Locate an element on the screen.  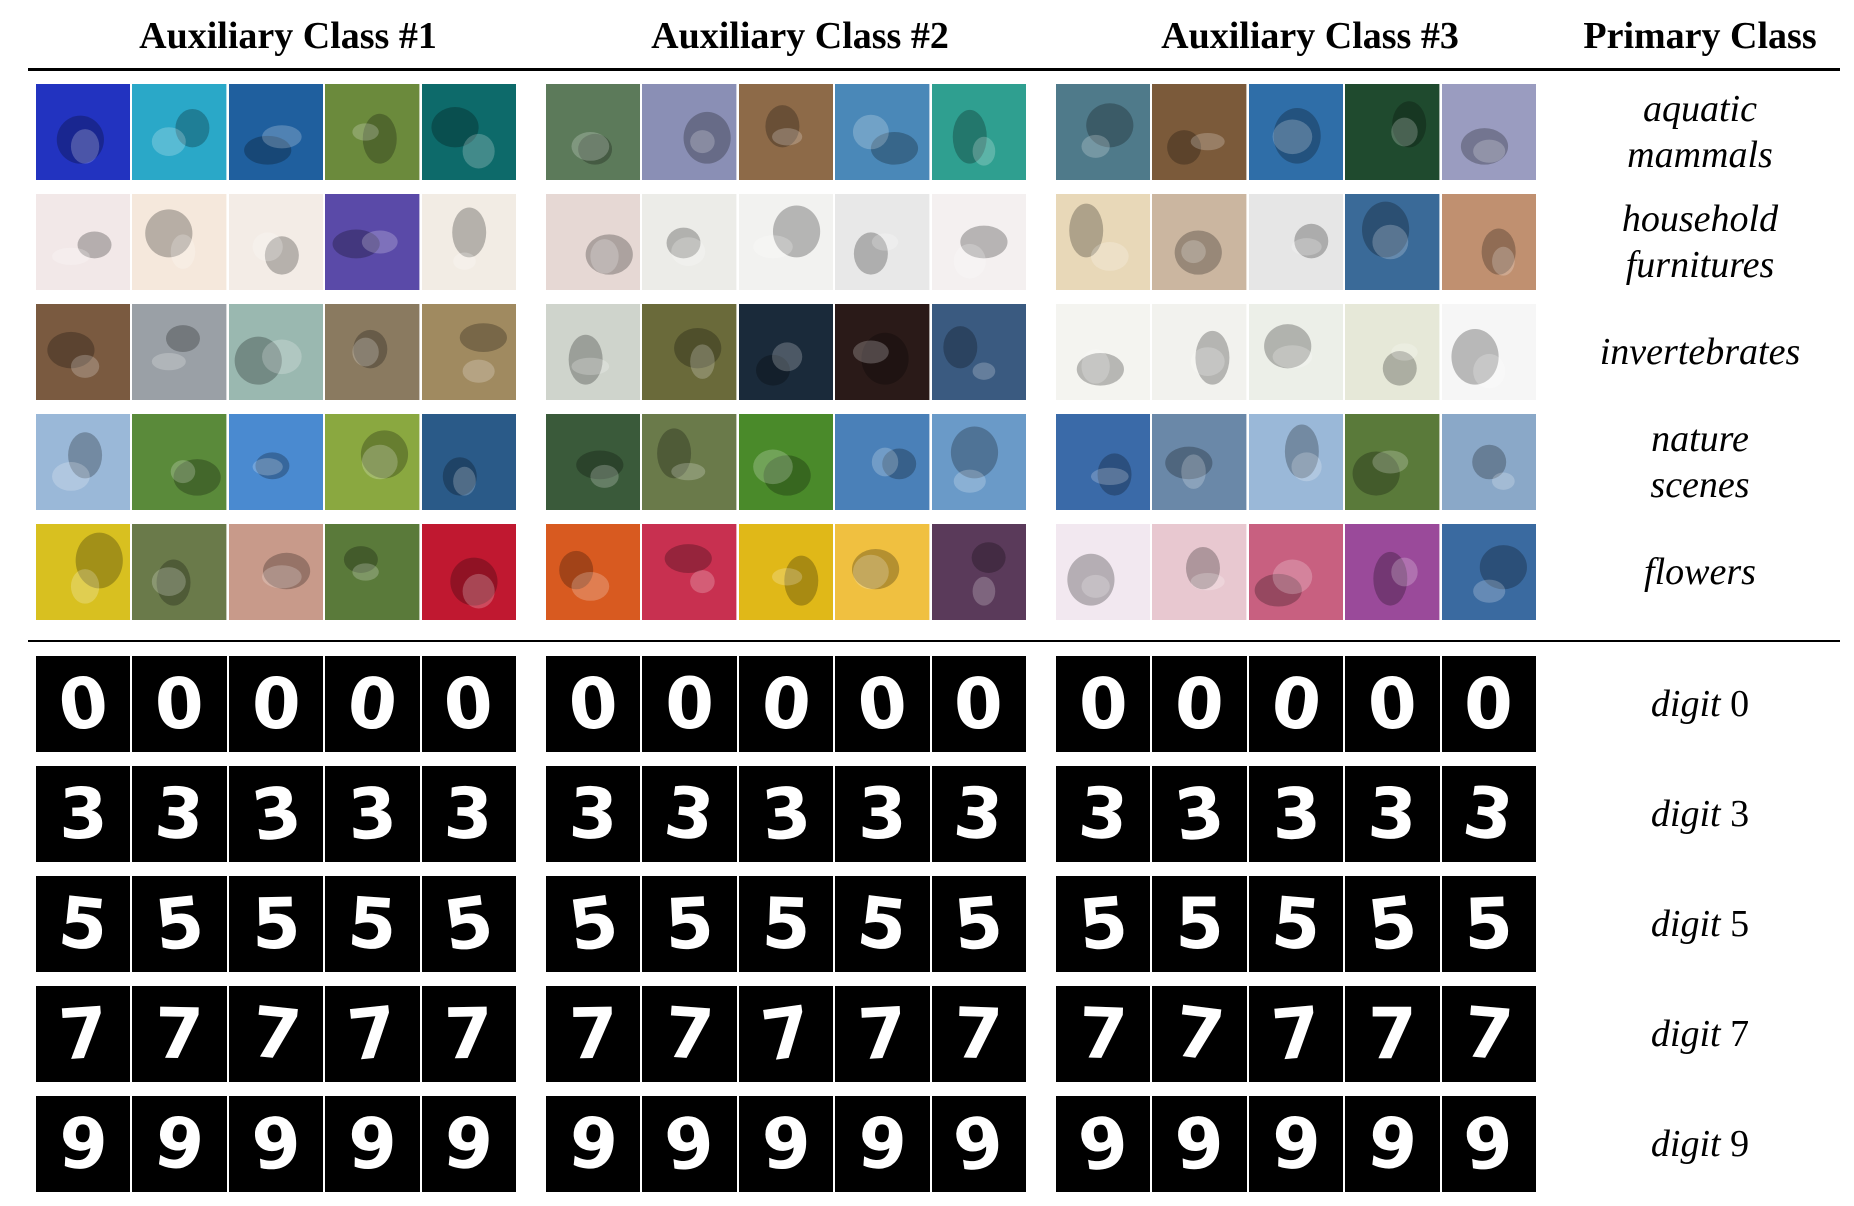
label-line: furnitures is located at coordinates (1700, 265).